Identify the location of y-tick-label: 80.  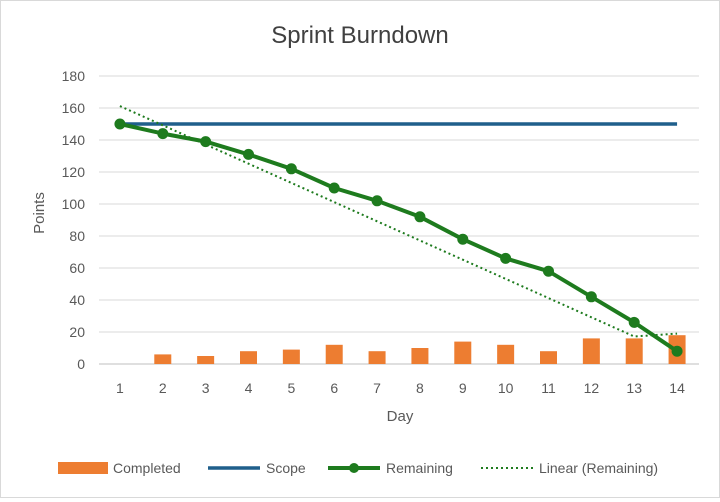
(77, 236).